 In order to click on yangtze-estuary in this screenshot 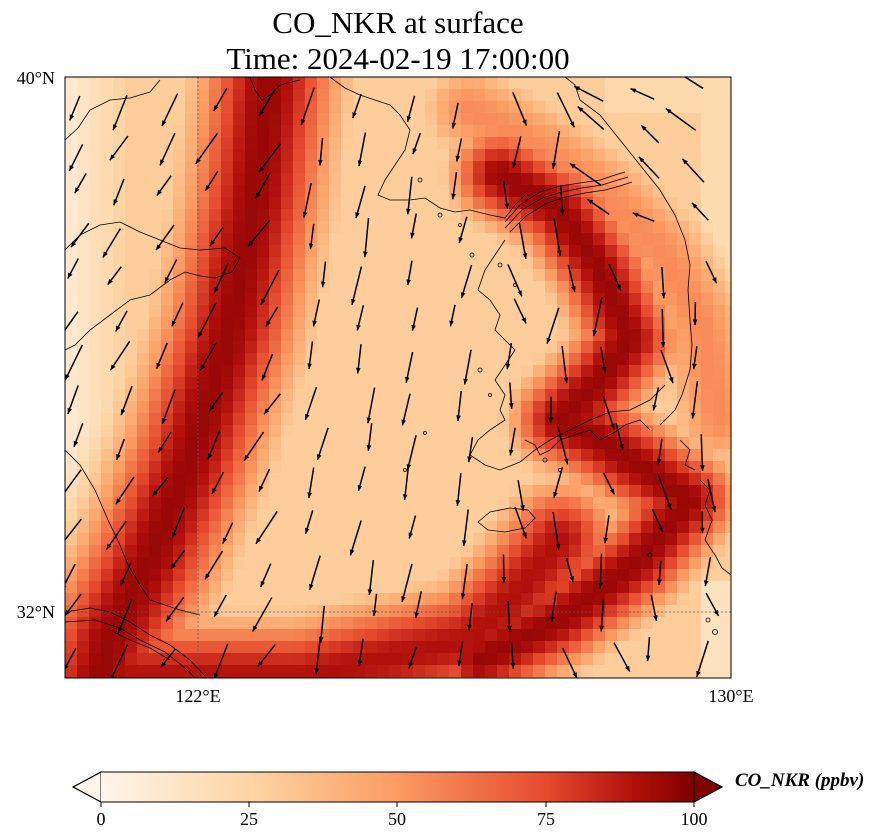, I will do `click(135, 642)`.